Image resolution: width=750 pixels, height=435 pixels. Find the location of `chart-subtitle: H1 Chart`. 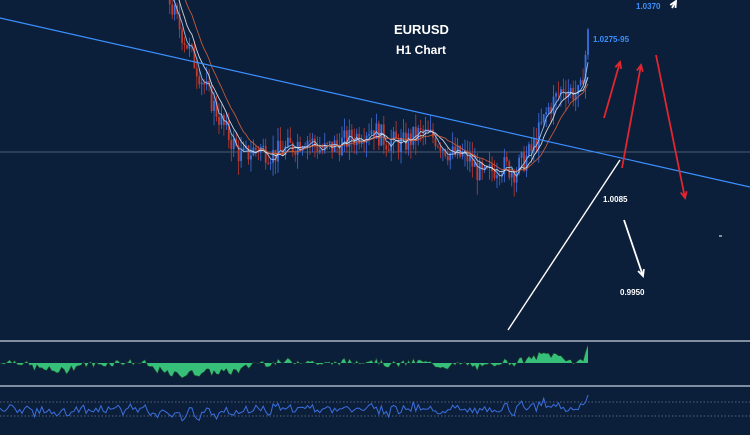

chart-subtitle: H1 Chart is located at coordinates (421, 50).